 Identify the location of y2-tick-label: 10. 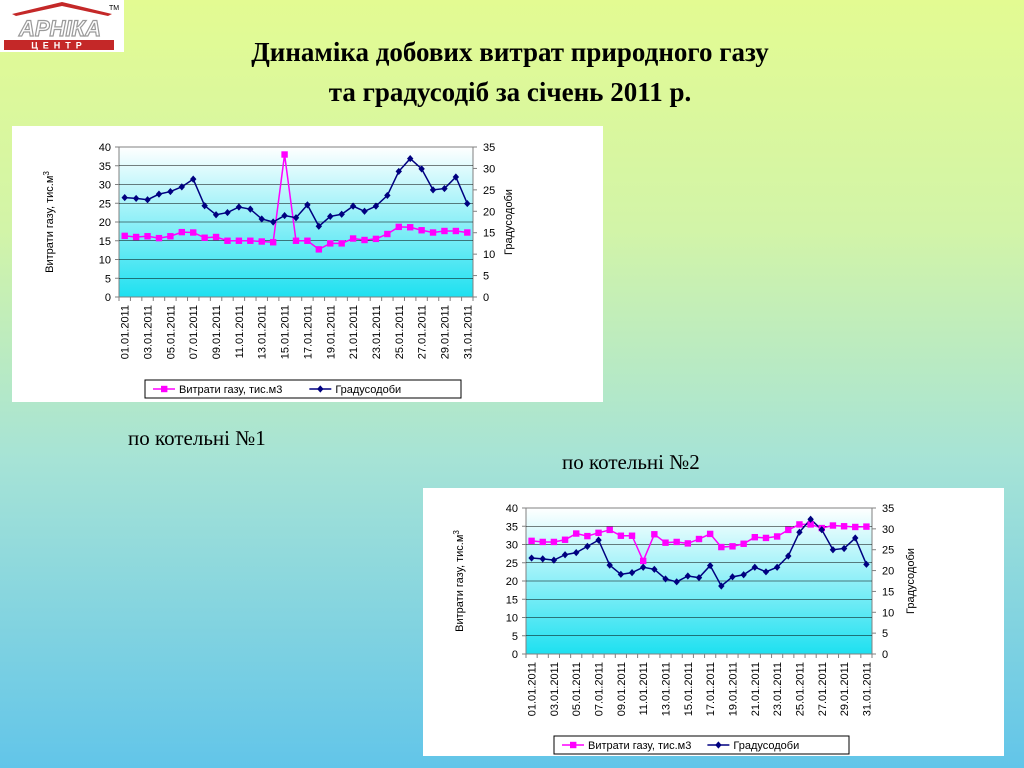
(888, 613).